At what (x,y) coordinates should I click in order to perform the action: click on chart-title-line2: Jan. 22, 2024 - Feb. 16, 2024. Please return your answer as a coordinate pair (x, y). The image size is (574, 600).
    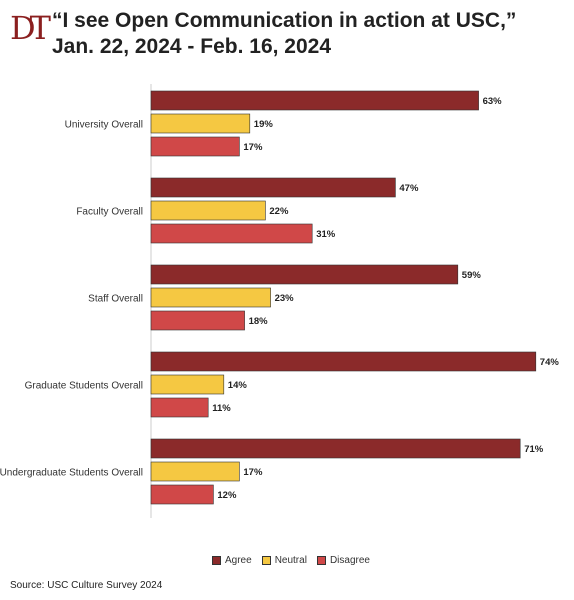
    Looking at the image, I should click on (192, 46).